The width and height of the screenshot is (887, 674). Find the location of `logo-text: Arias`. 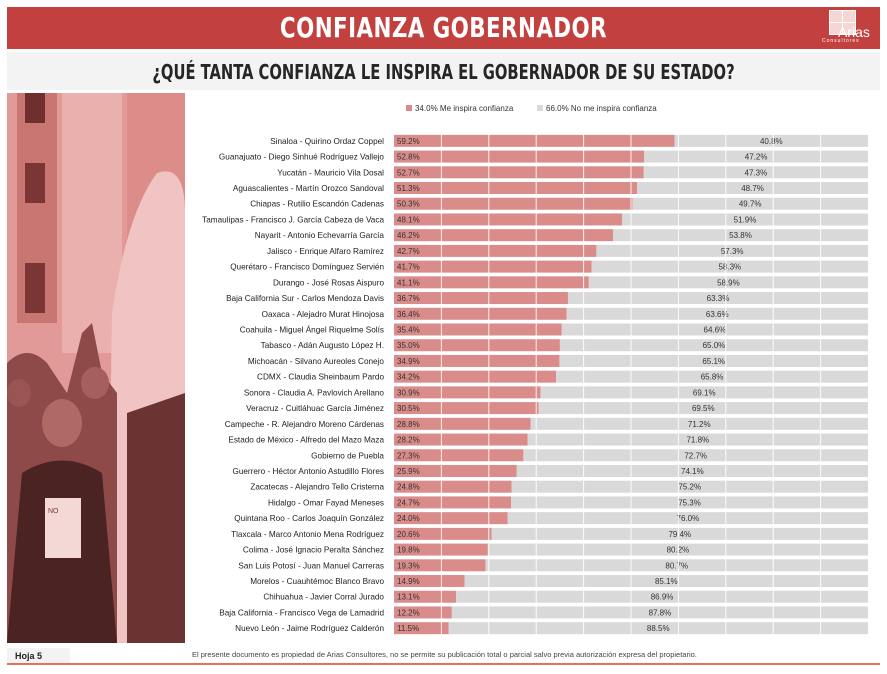

logo-text: Arias is located at coordinates (854, 32).